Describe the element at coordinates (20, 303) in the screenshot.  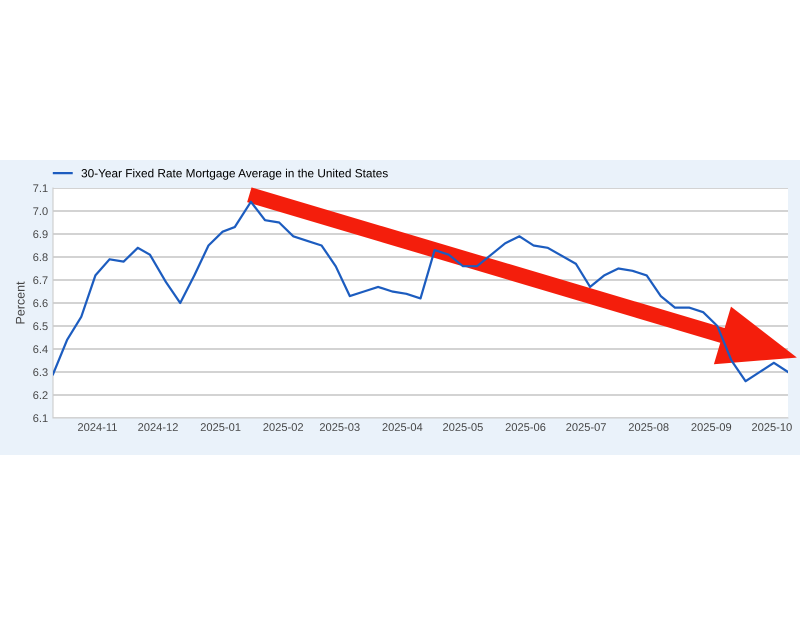
I see `y-axis-title: Percent` at that location.